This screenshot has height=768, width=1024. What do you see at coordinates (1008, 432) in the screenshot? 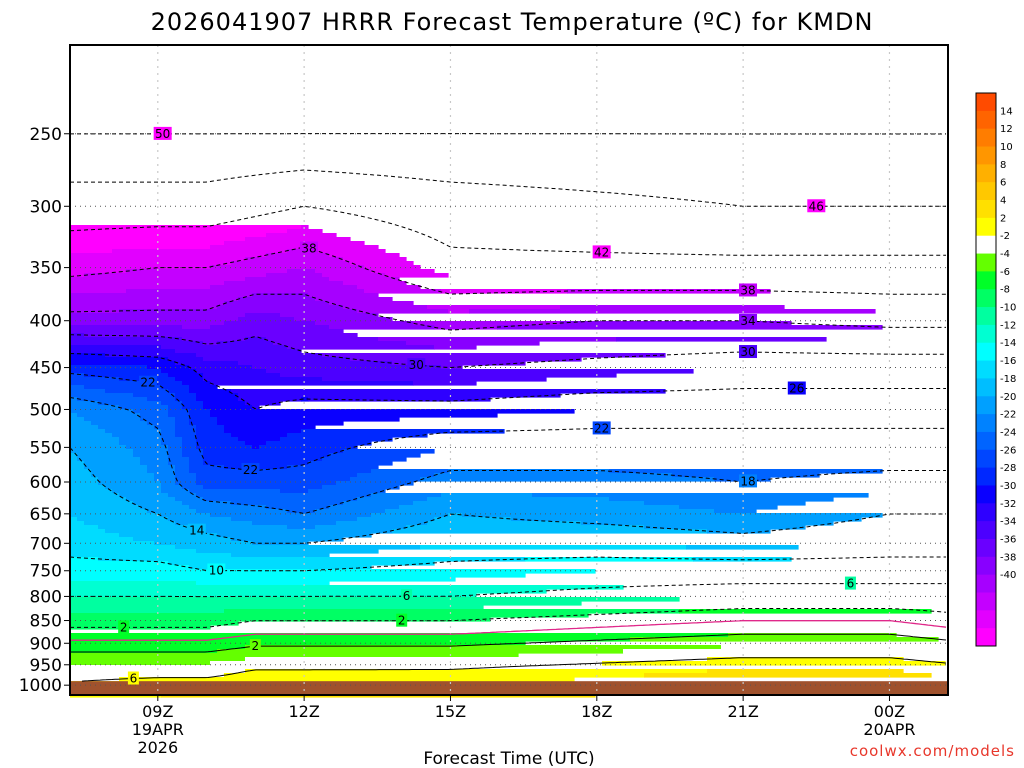
I see `colorbar-label: -24` at bounding box center [1008, 432].